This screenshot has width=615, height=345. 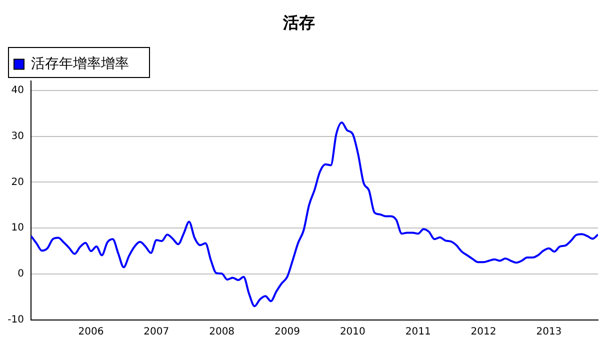 I want to click on x-tick-label: 2010, so click(x=353, y=332).